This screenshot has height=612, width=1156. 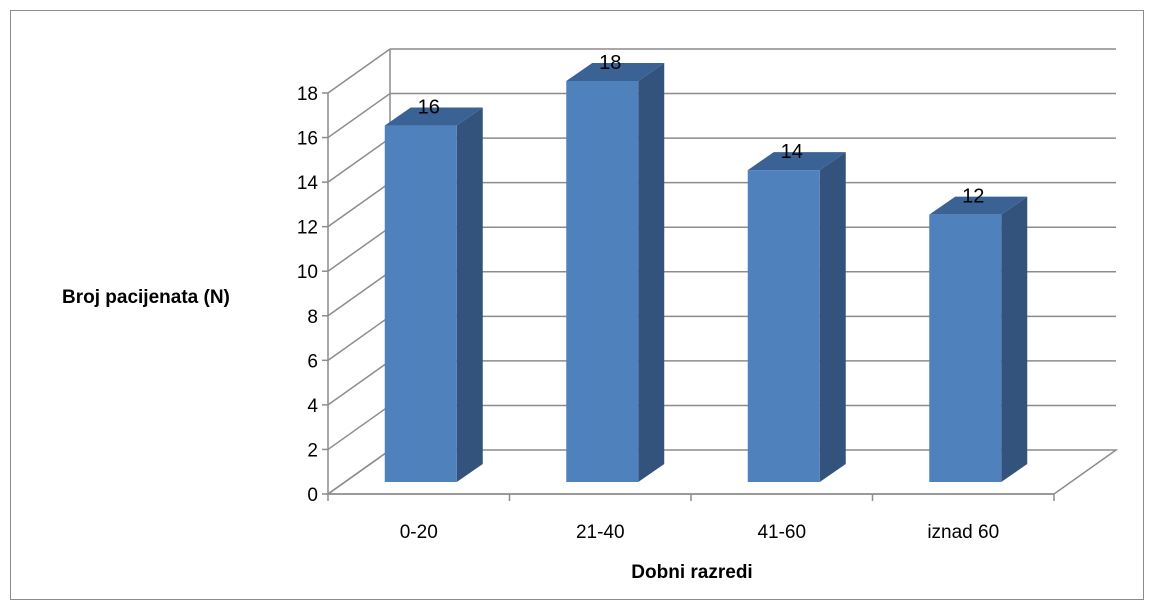 I want to click on y-tick-label: 18, so click(x=307, y=94).